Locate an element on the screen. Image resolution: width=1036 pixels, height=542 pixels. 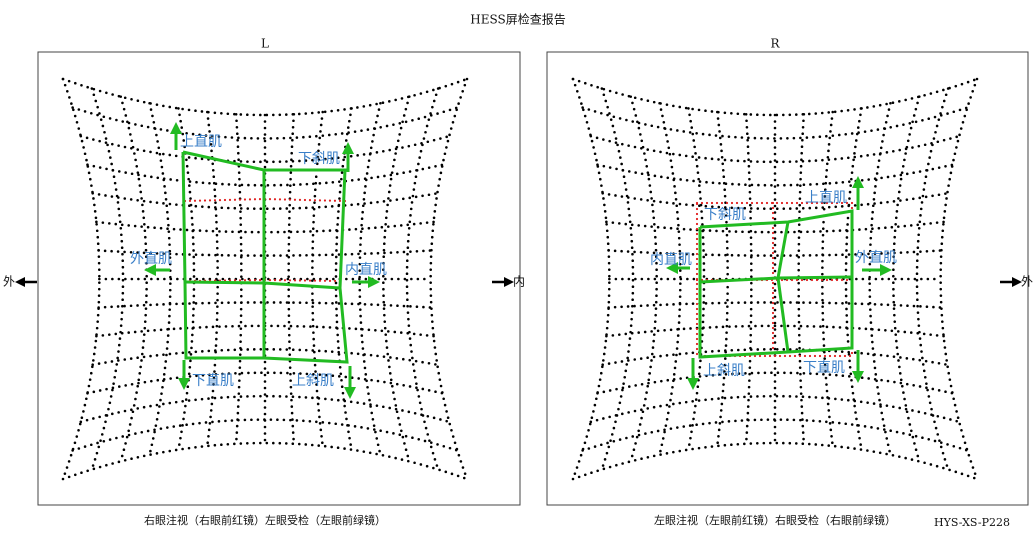
panel-label: L is located at coordinates (265, 44).